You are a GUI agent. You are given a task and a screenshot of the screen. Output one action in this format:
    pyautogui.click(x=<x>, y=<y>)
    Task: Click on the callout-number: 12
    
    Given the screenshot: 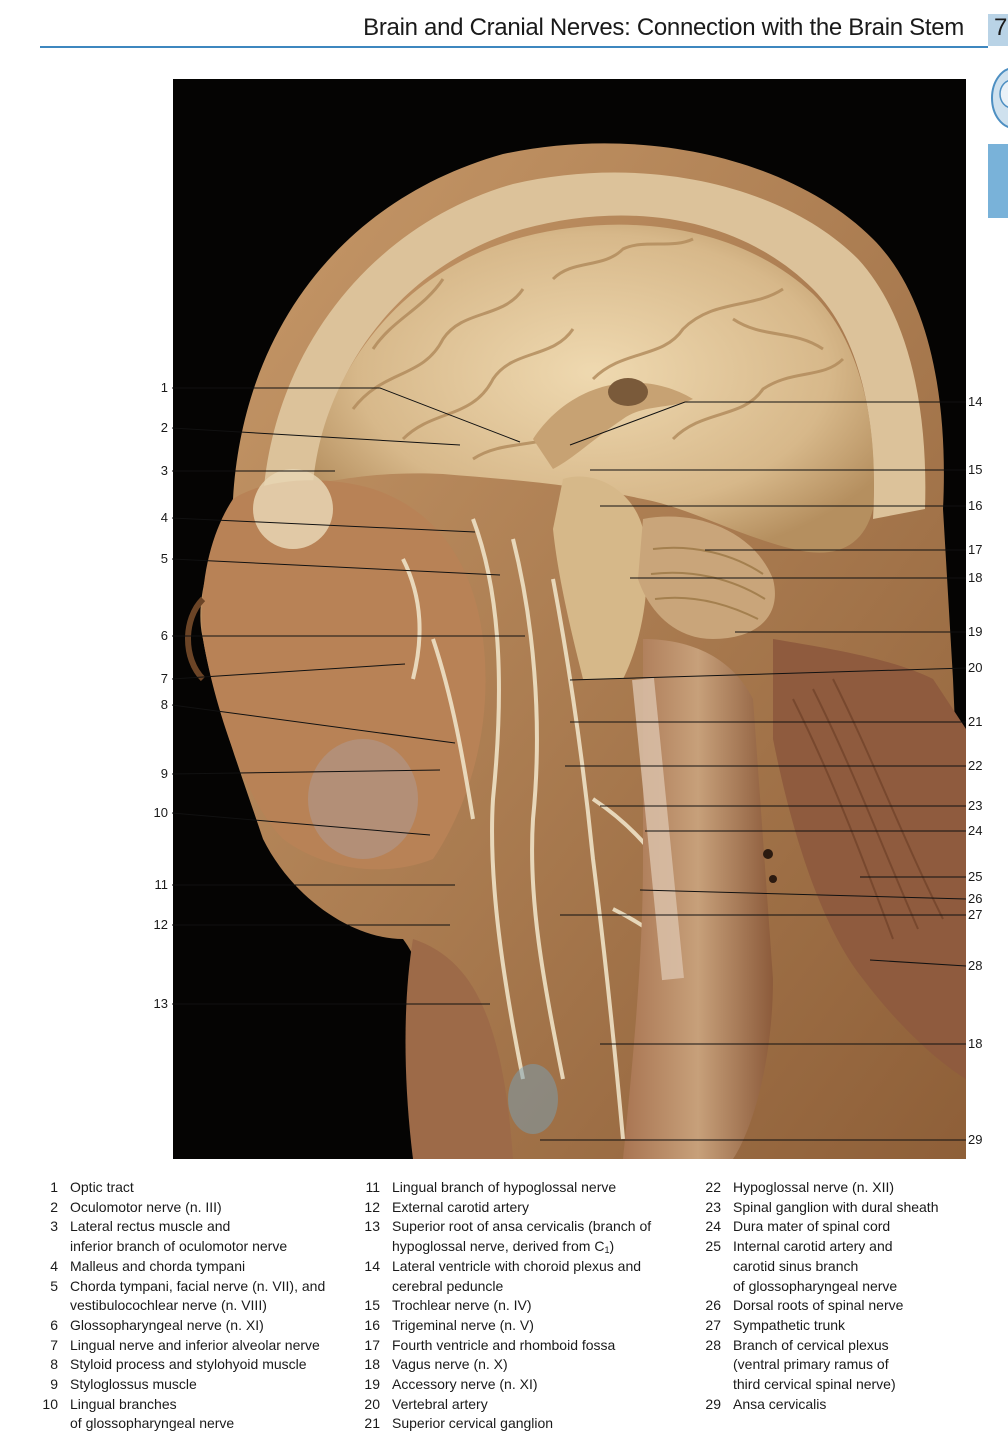 What is the action you would take?
    pyautogui.click(x=160, y=924)
    